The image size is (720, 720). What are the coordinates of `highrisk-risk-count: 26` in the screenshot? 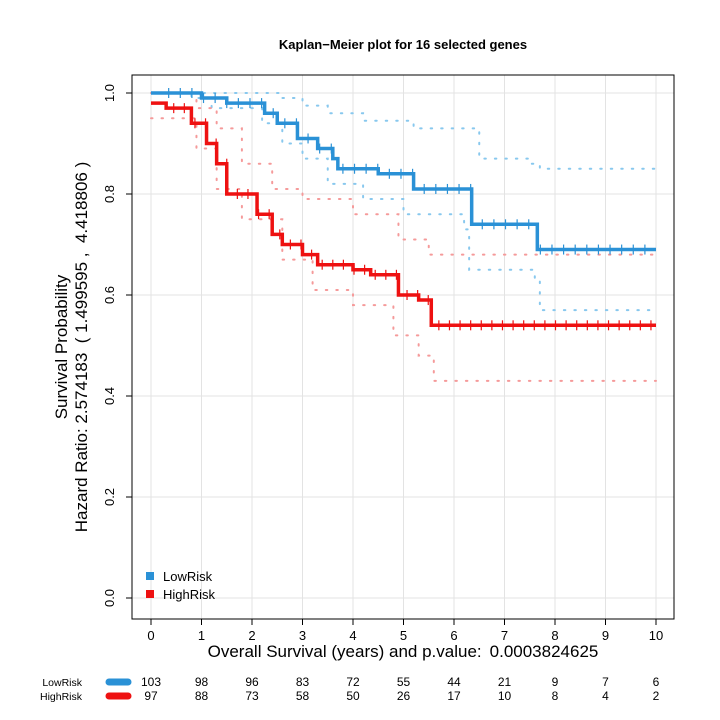 It's located at (404, 696).